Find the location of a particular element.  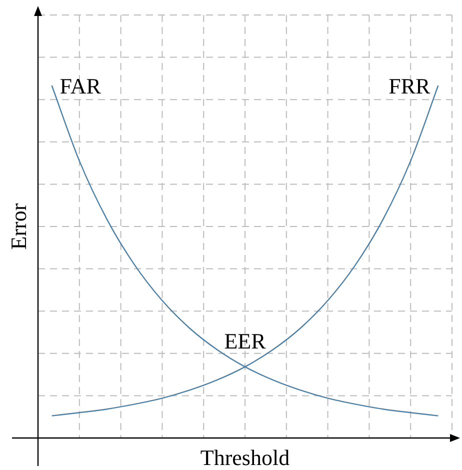

series-label: FAR is located at coordinates (81, 85).